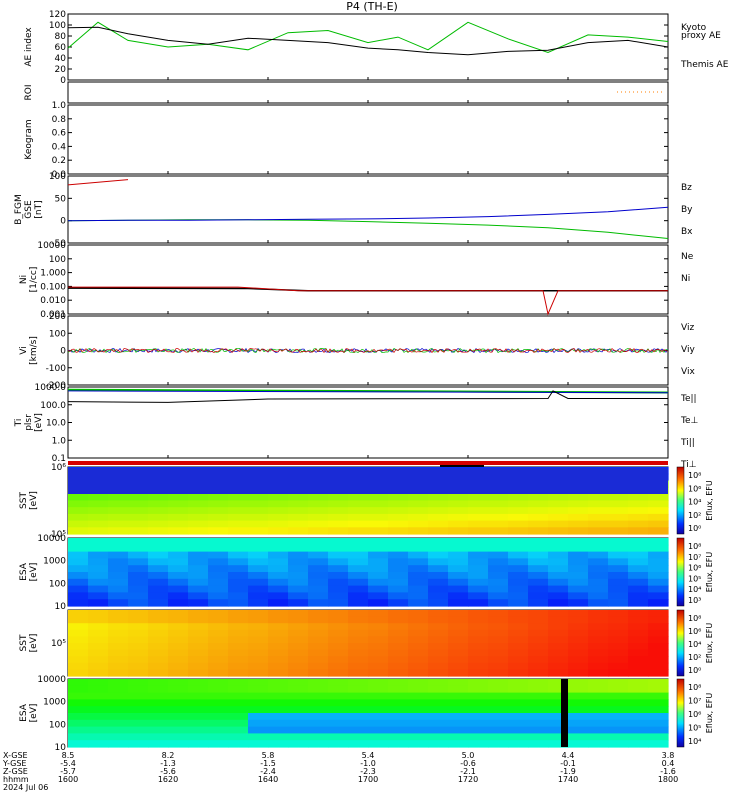 The image size is (750, 800). I want to click on x-col-z: -1.9, so click(568, 771).